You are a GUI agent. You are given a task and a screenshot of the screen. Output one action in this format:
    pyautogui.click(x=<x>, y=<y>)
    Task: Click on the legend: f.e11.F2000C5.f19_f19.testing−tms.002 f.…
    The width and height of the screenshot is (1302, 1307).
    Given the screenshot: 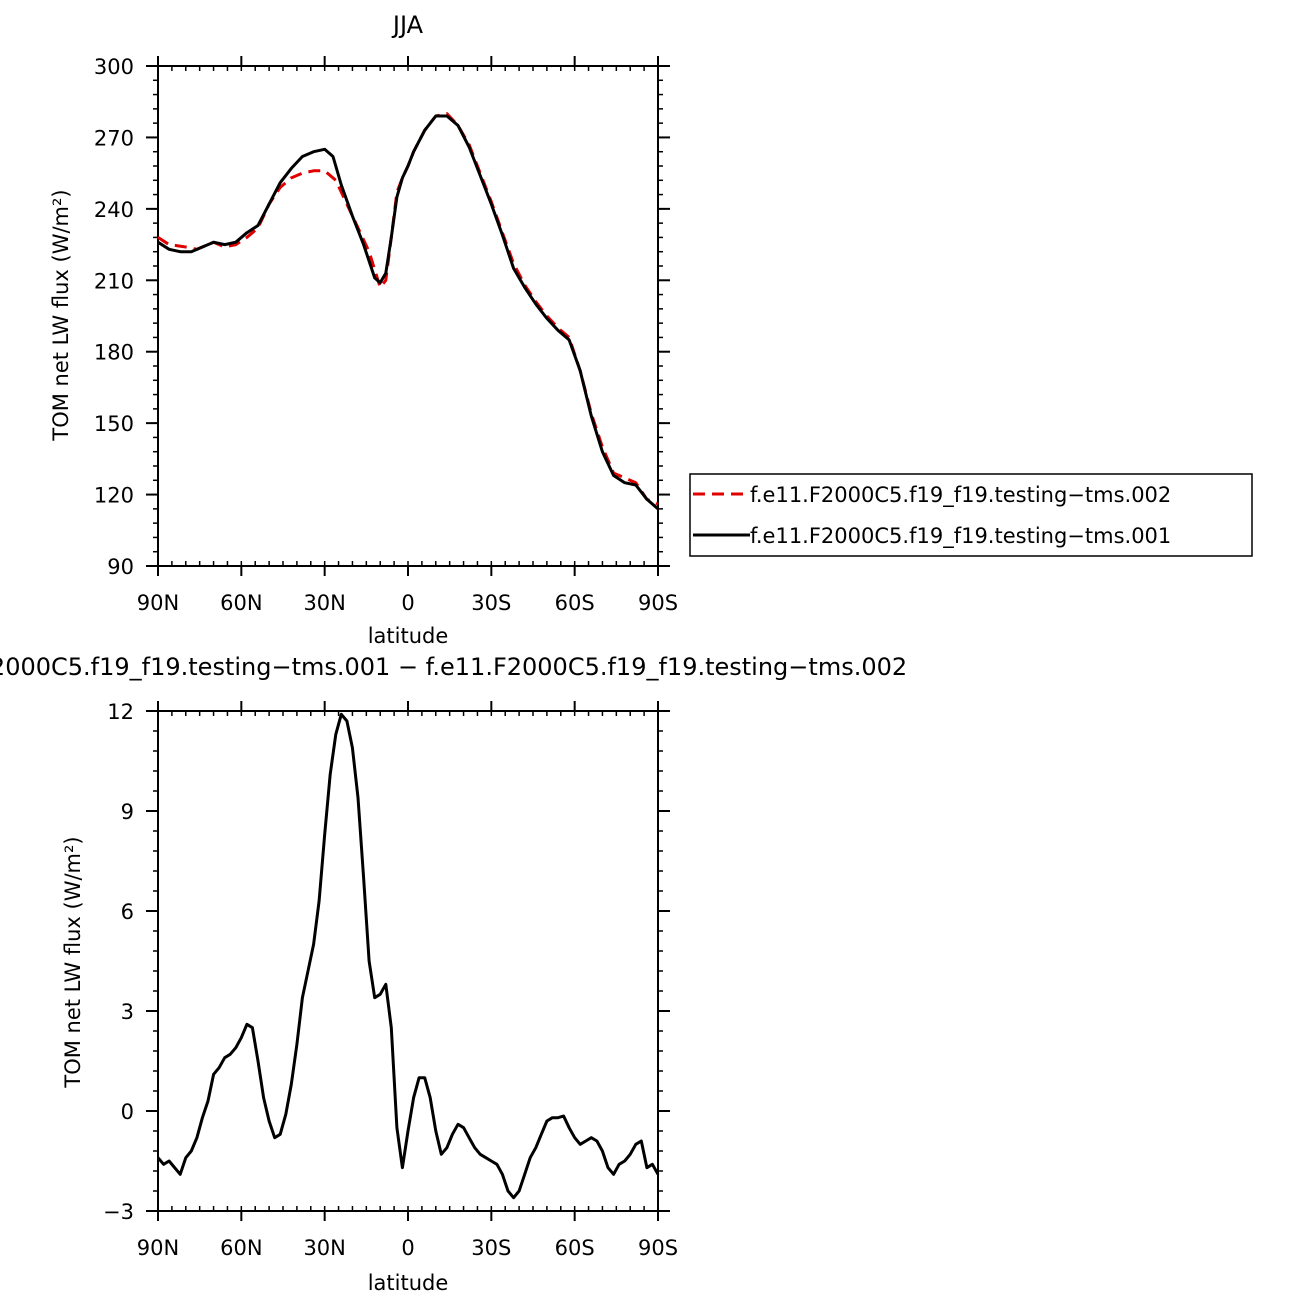 What is the action you would take?
    pyautogui.click(x=971, y=515)
    